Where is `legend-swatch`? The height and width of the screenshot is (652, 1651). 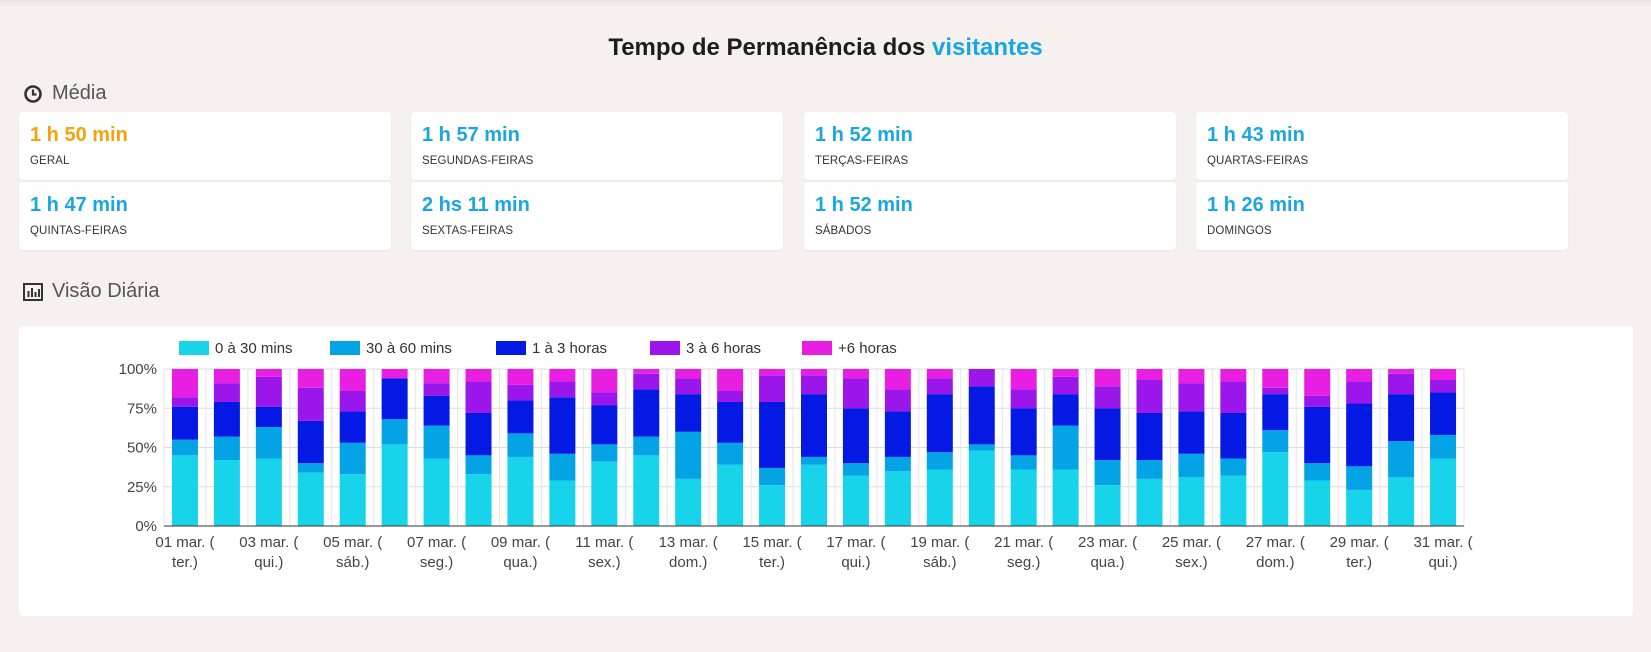
legend-swatch is located at coordinates (817, 348).